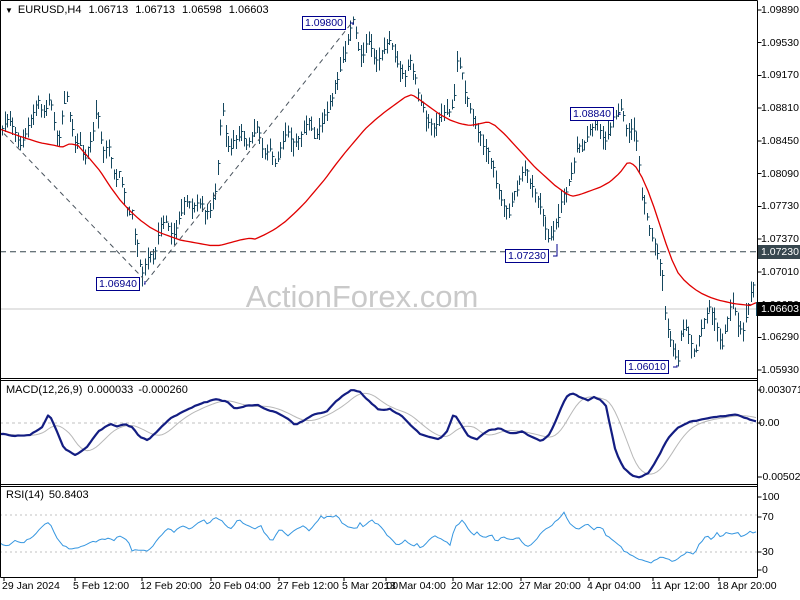 Image resolution: width=800 pixels, height=600 pixels. I want to click on axis-label: 1.09530, so click(780, 42).